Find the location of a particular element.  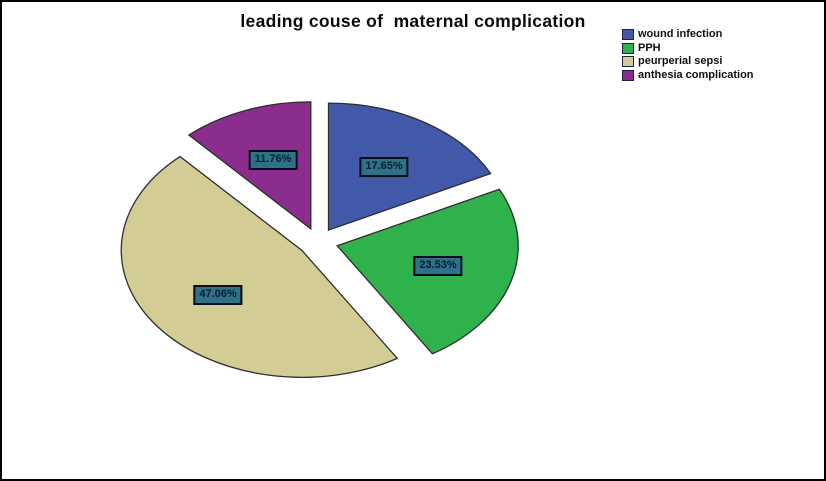

chart-title: leading couse of maternal complication is located at coordinates (413, 21).